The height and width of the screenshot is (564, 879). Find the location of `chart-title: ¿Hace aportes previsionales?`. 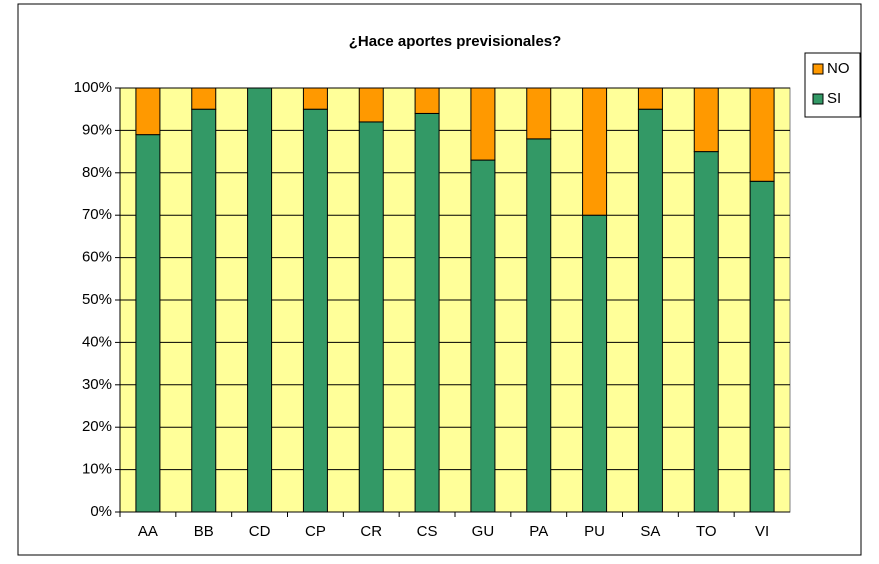

chart-title: ¿Hace aportes previsionales? is located at coordinates (455, 41).